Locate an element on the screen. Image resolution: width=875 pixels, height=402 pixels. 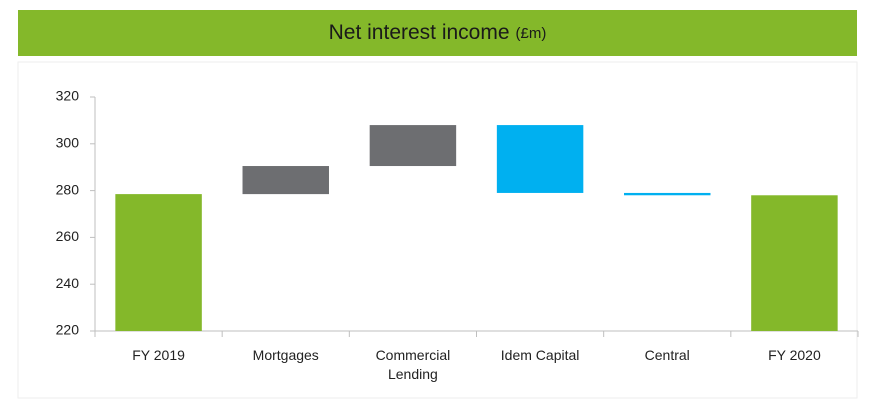
y-tick-label: 240 is located at coordinates (68, 283).